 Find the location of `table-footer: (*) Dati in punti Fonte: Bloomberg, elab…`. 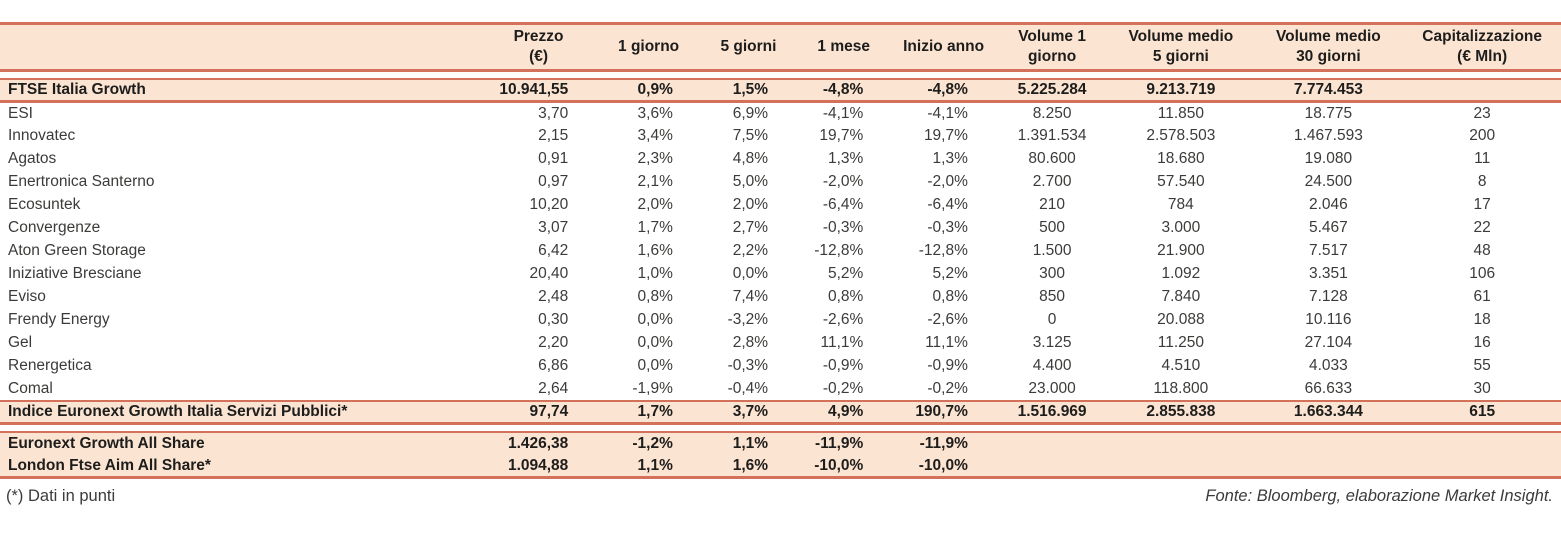

table-footer: (*) Dati in punti Fonte: Bloomberg, elab… is located at coordinates (780, 494).